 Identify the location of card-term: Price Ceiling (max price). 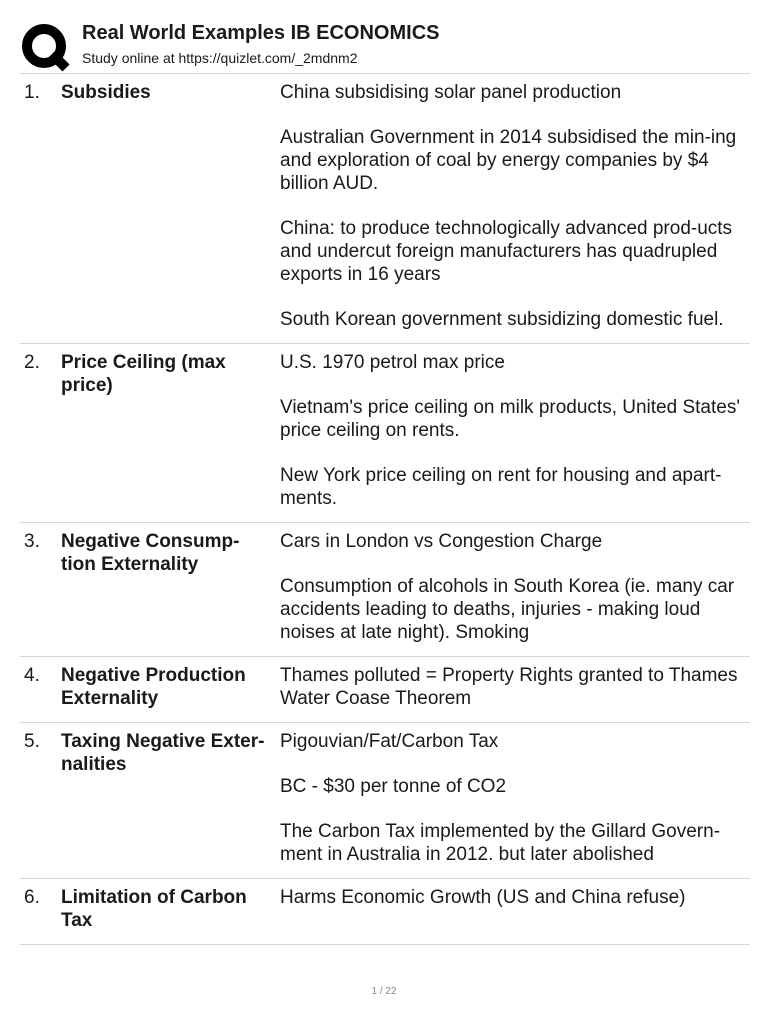
(143, 374).